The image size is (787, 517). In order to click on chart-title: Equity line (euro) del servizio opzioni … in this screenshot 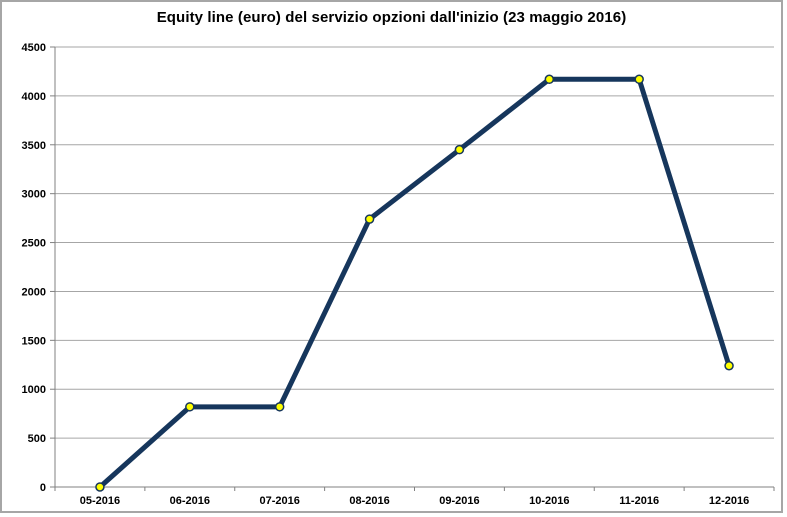, I will do `click(391, 17)`.